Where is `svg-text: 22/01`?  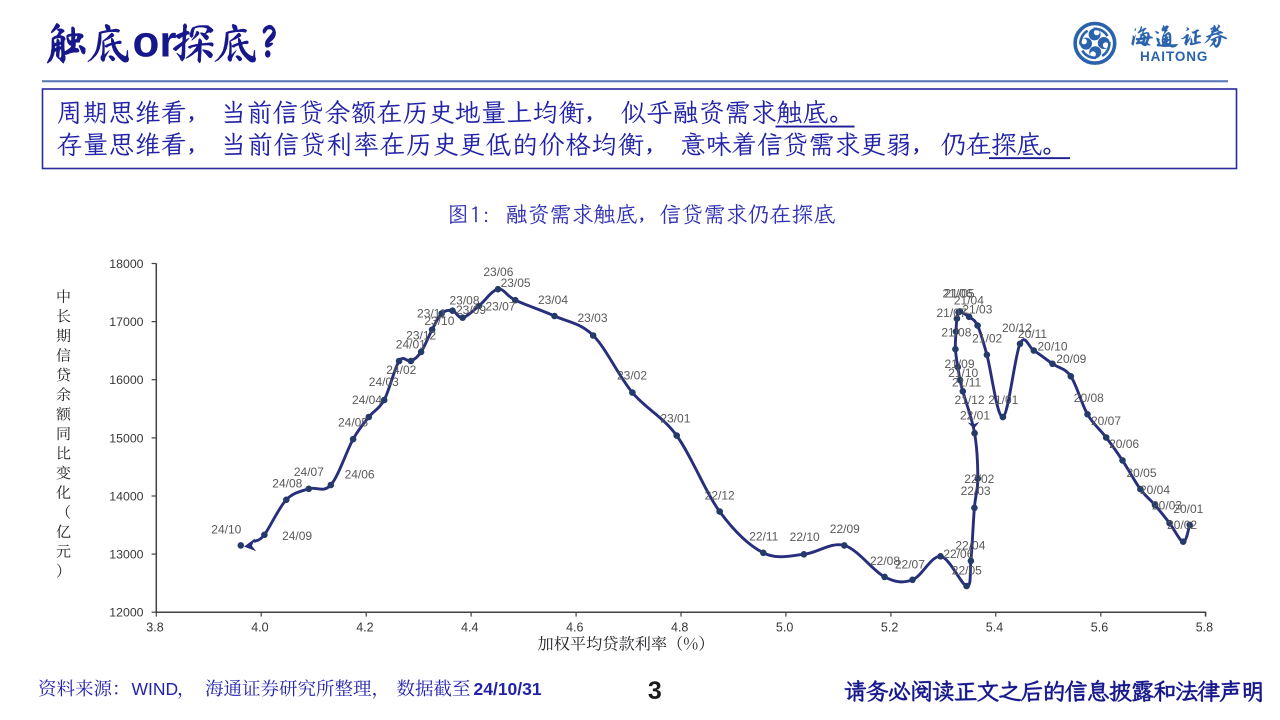
svg-text: 22/01 is located at coordinates (975, 416).